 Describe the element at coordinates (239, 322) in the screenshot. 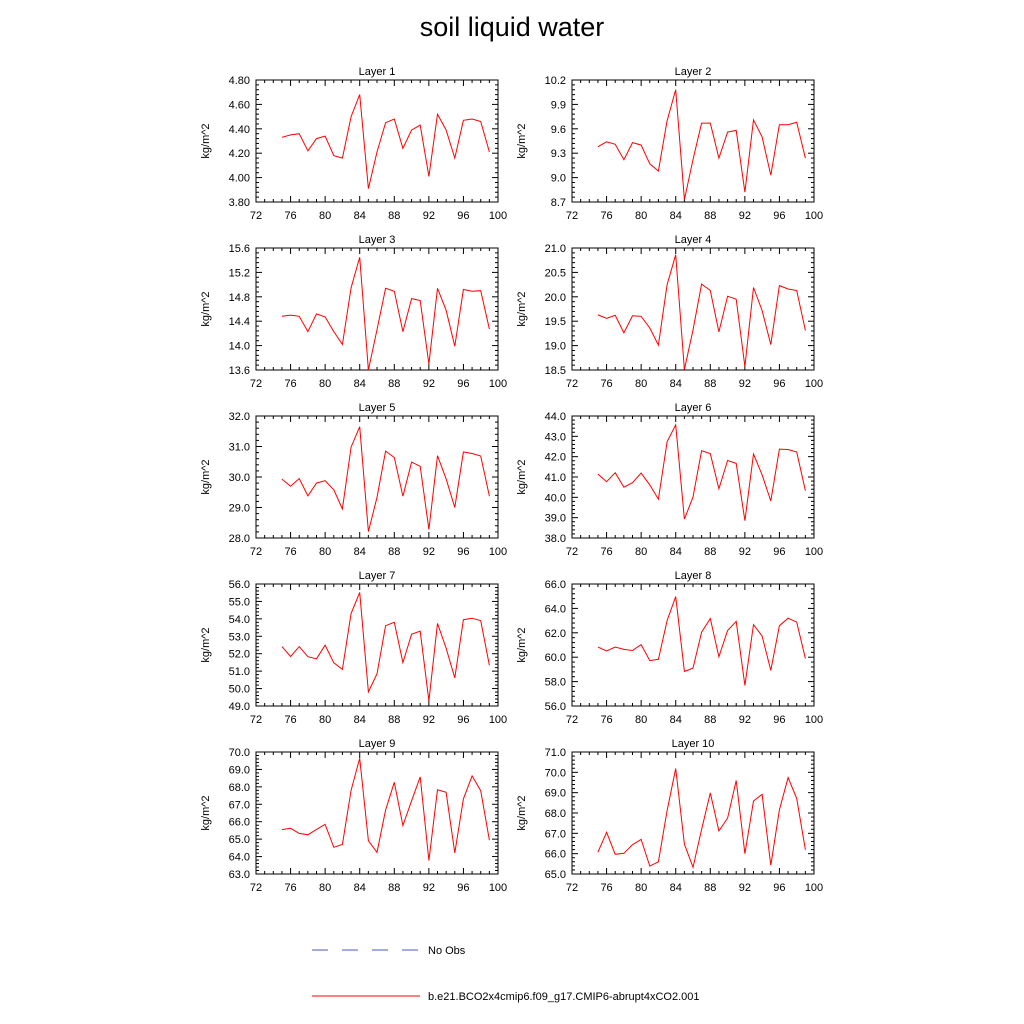

I see `y-tick-label: 14.4` at that location.